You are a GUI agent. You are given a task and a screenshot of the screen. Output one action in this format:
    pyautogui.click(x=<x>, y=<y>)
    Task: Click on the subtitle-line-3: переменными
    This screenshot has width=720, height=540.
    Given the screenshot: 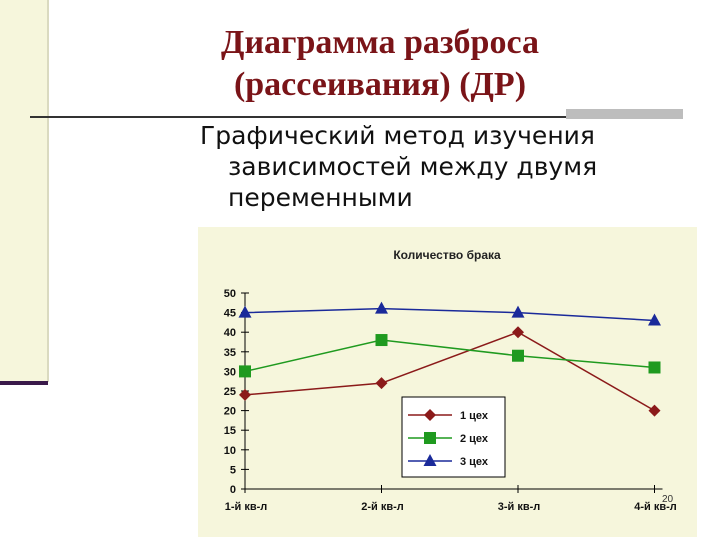 What is the action you would take?
    pyautogui.click(x=320, y=197)
    